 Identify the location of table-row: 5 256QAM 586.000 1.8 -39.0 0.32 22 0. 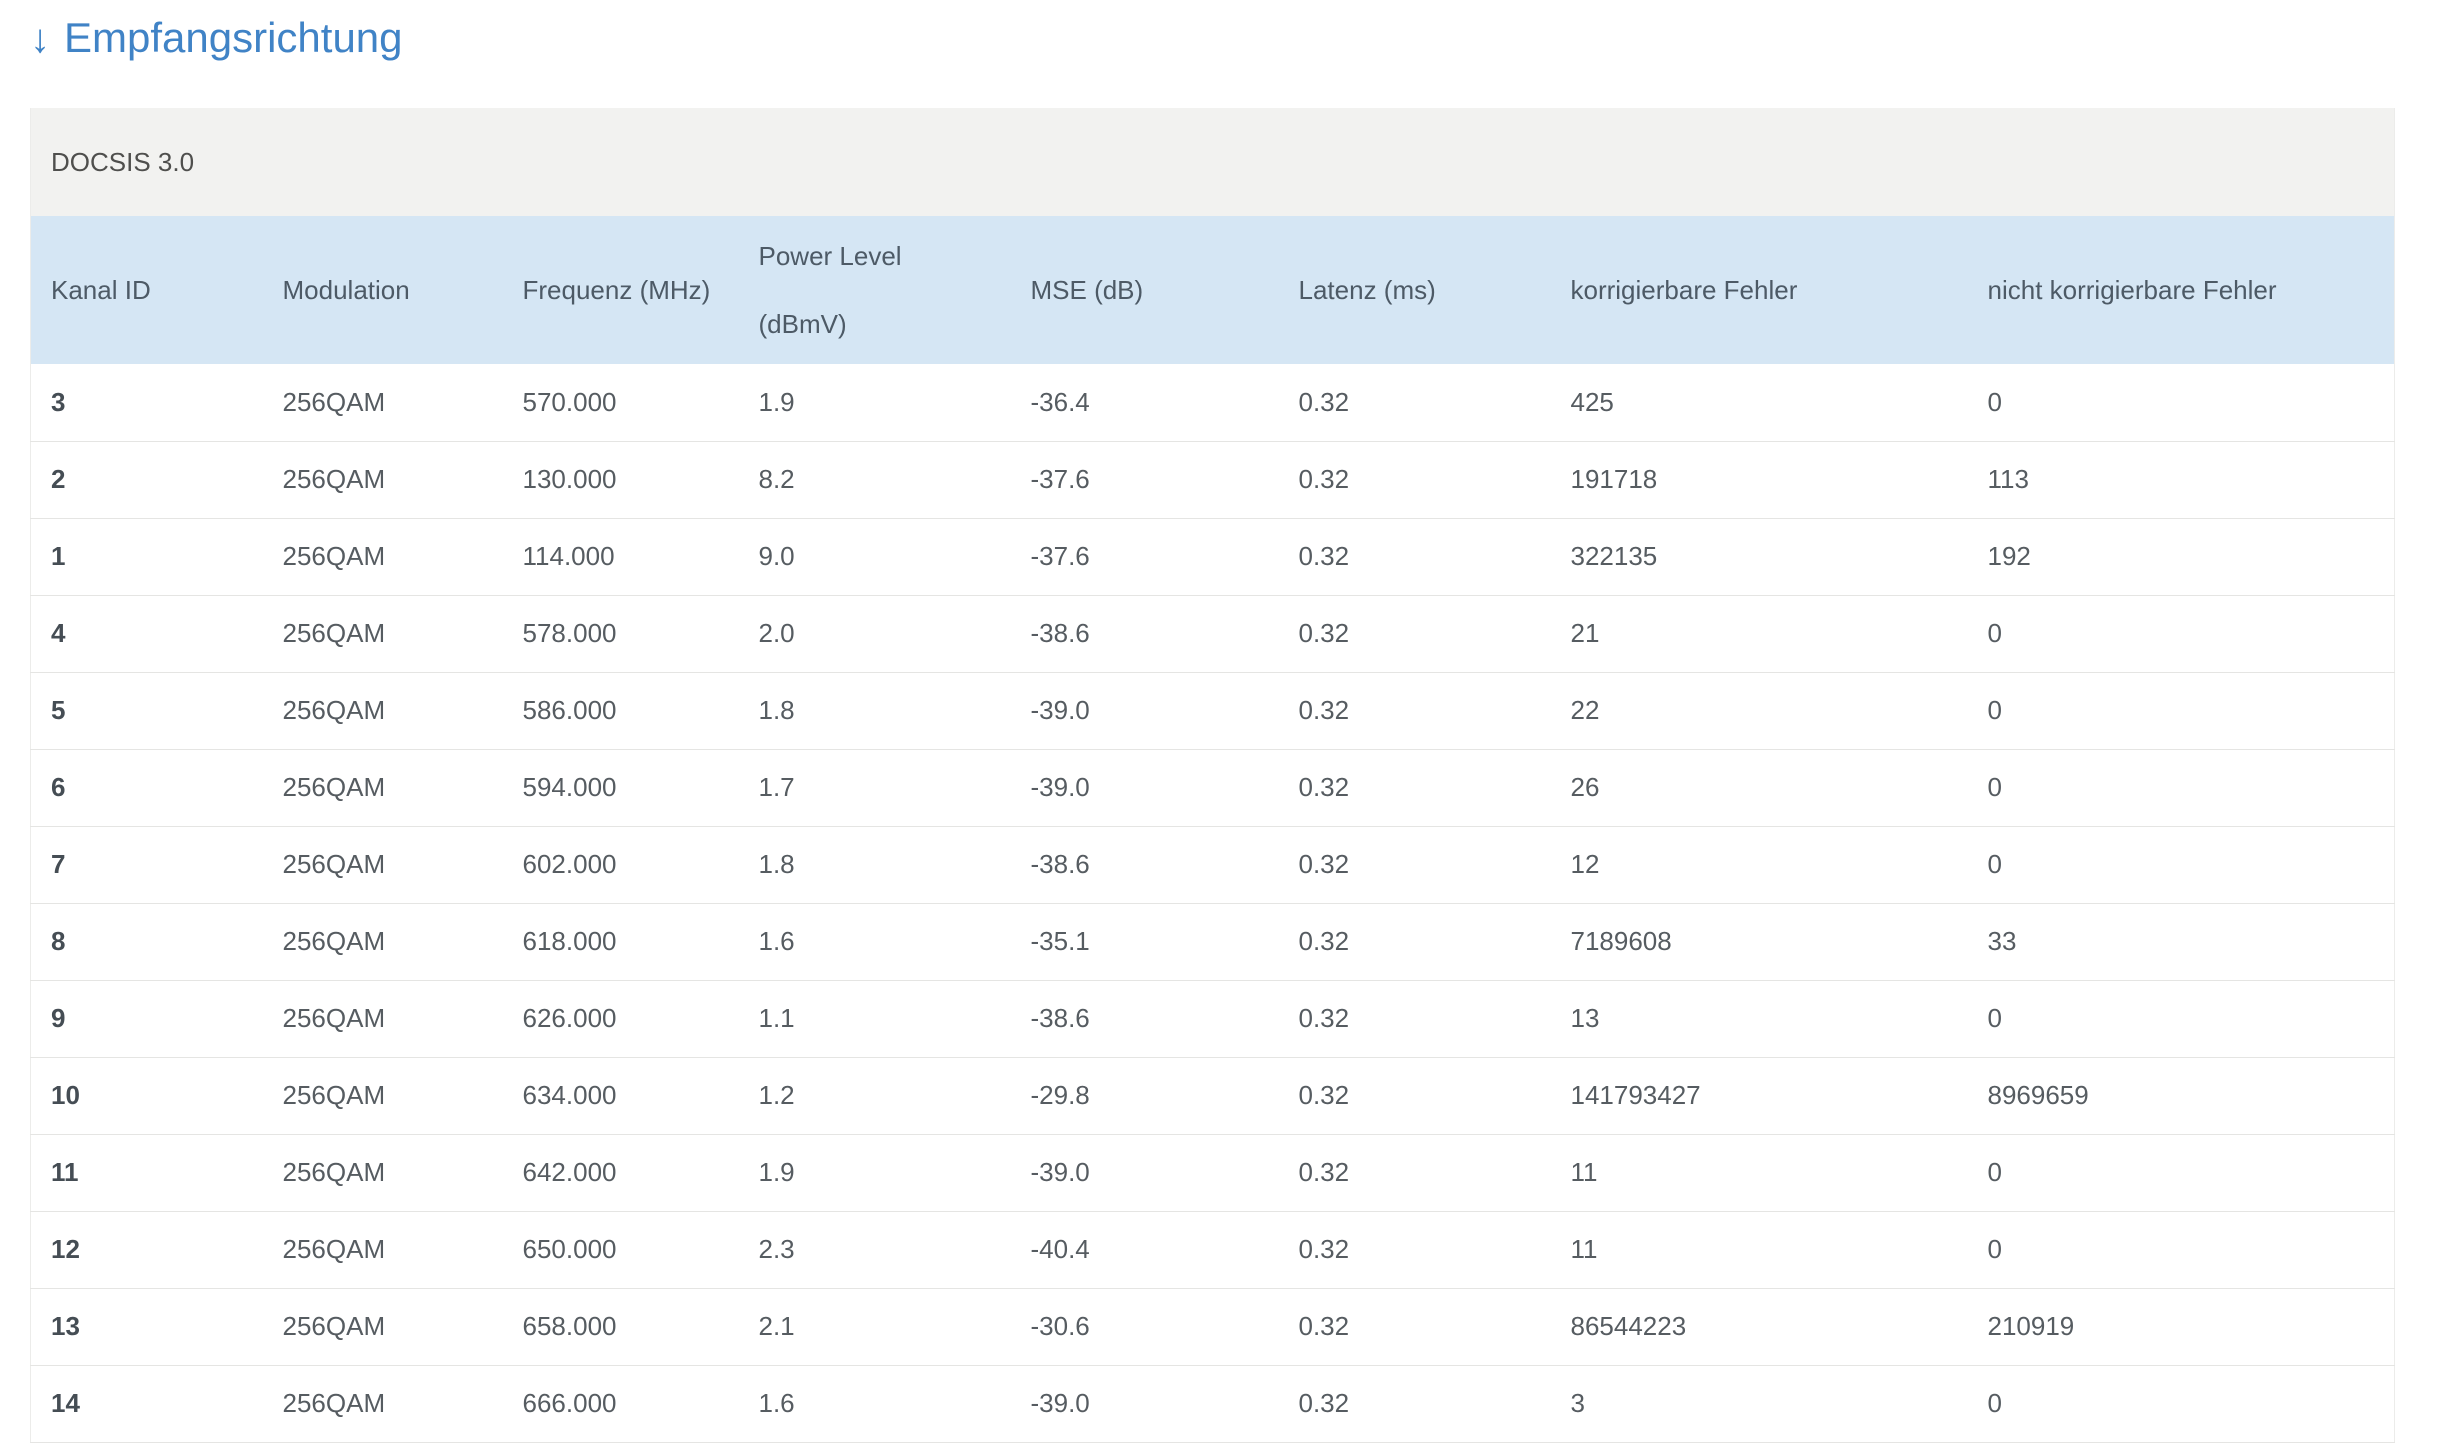
(1212, 710).